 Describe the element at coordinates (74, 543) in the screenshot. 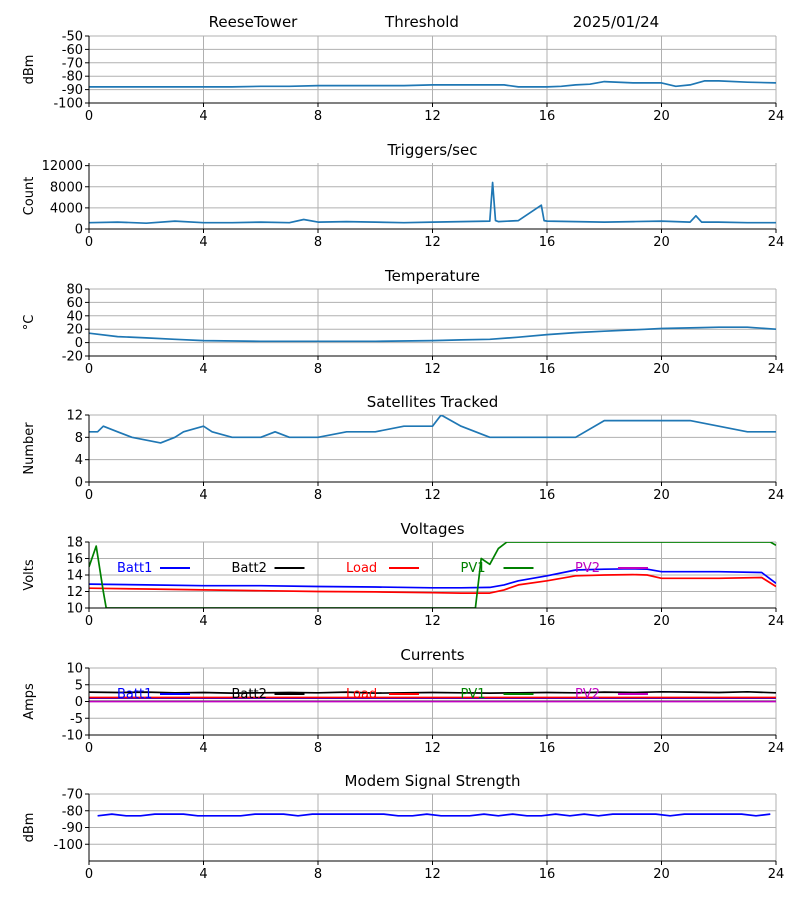

I see `y-tick-label: 18` at that location.